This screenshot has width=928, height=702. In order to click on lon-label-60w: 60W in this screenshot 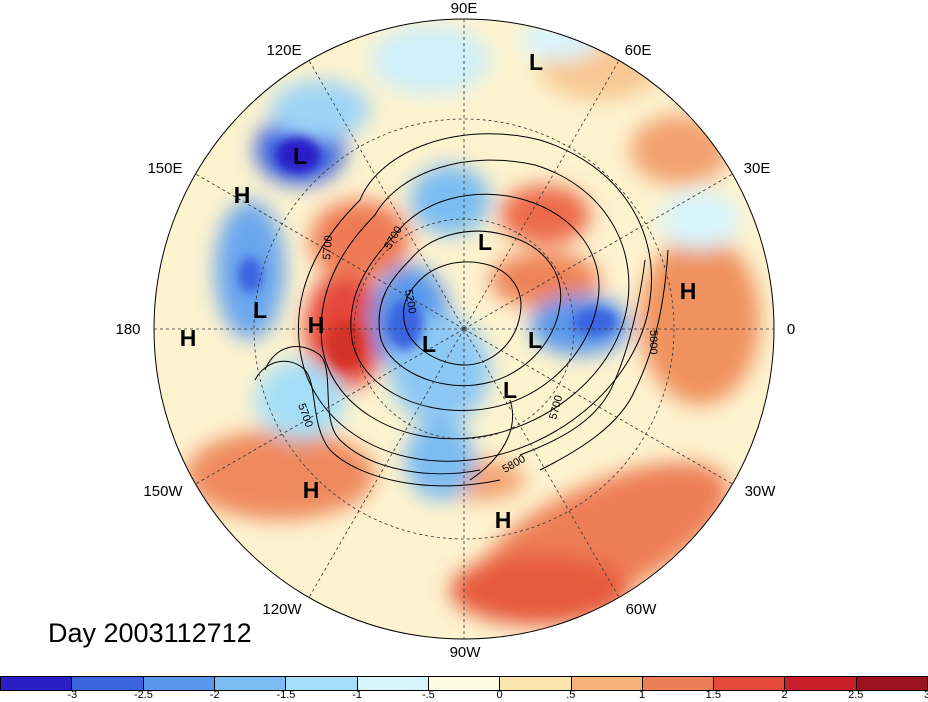, I will do `click(642, 609)`.